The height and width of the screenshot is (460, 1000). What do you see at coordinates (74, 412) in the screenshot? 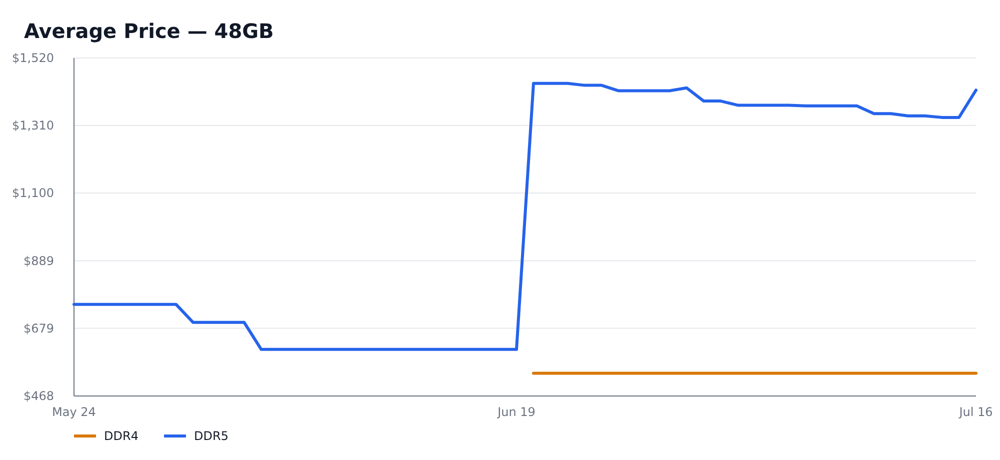
I see `x-tick-label: May 24` at bounding box center [74, 412].